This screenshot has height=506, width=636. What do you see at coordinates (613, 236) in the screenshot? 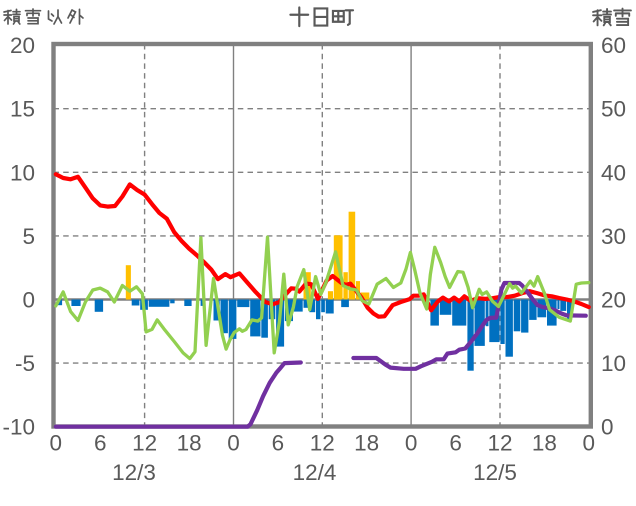
I see `svg-text: 30` at bounding box center [613, 236].